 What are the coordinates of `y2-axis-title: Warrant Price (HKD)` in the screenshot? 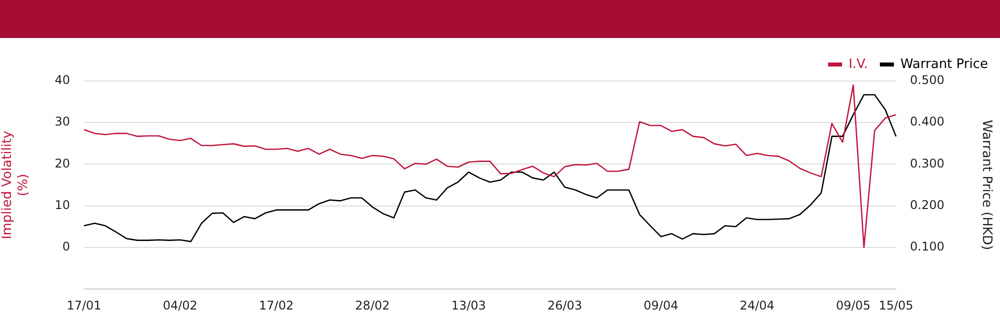 It's located at (986, 185).